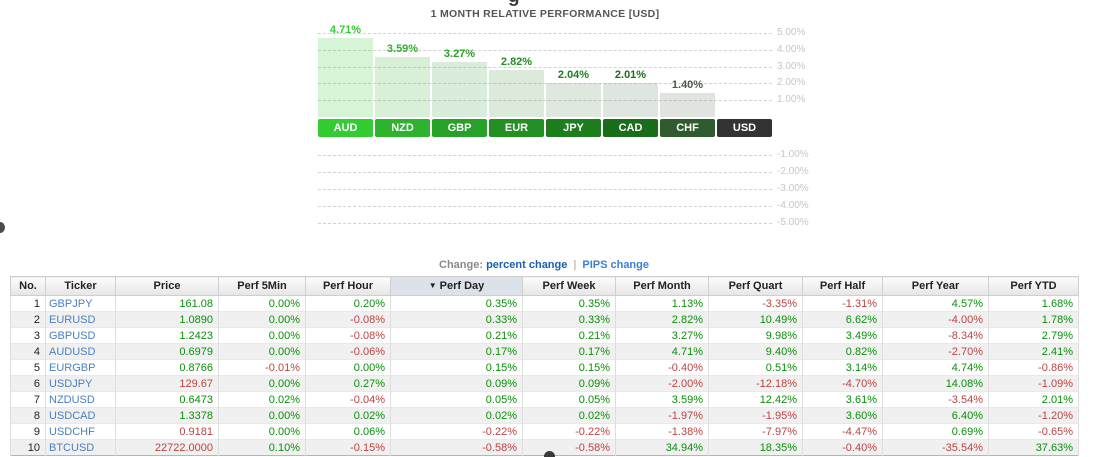 The width and height of the screenshot is (1106, 457). I want to click on perf-cell-perf-hour: 0.27%, so click(348, 383).